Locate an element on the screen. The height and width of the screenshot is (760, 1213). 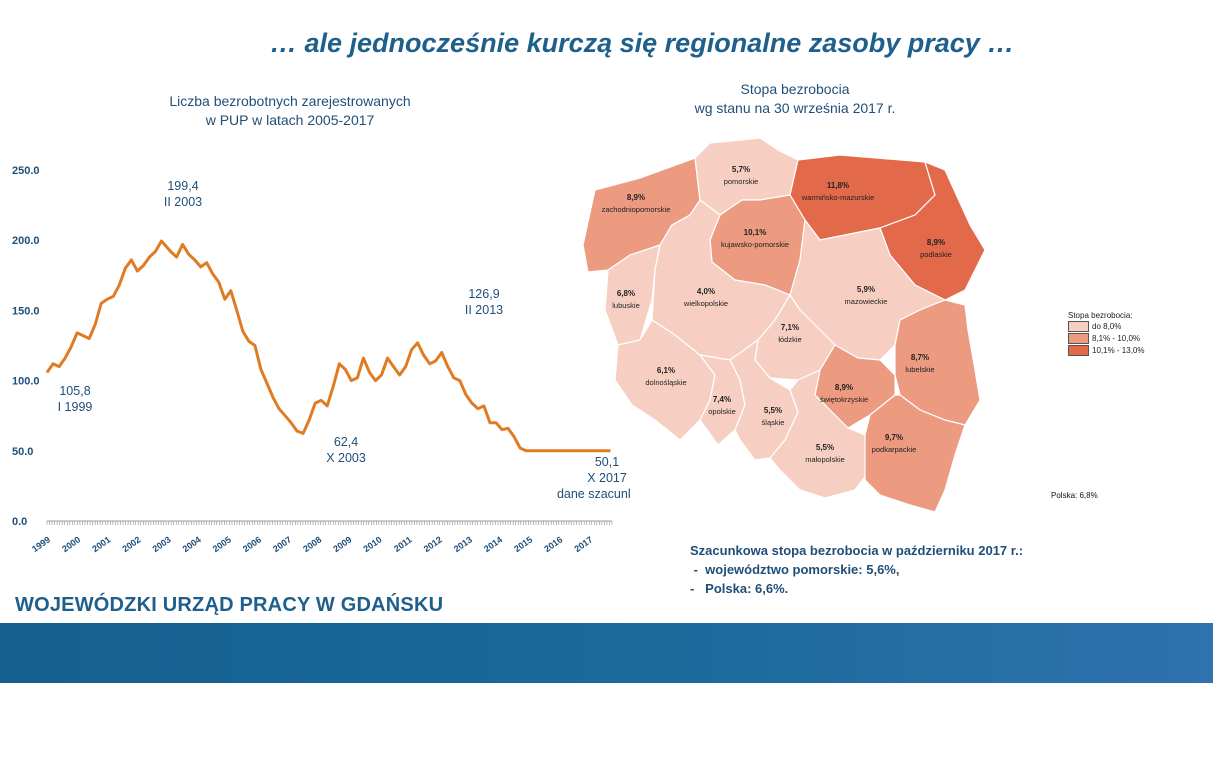
data-annotation: X 2003 is located at coordinates (346, 458).